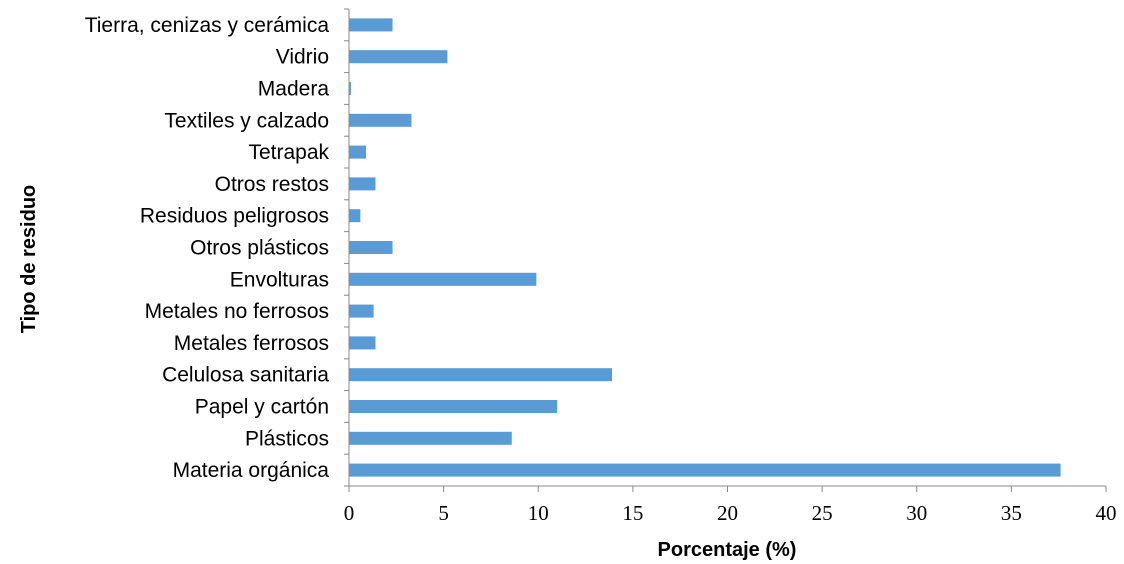  I want to click on bar-metales-ferrosos, so click(362, 343).